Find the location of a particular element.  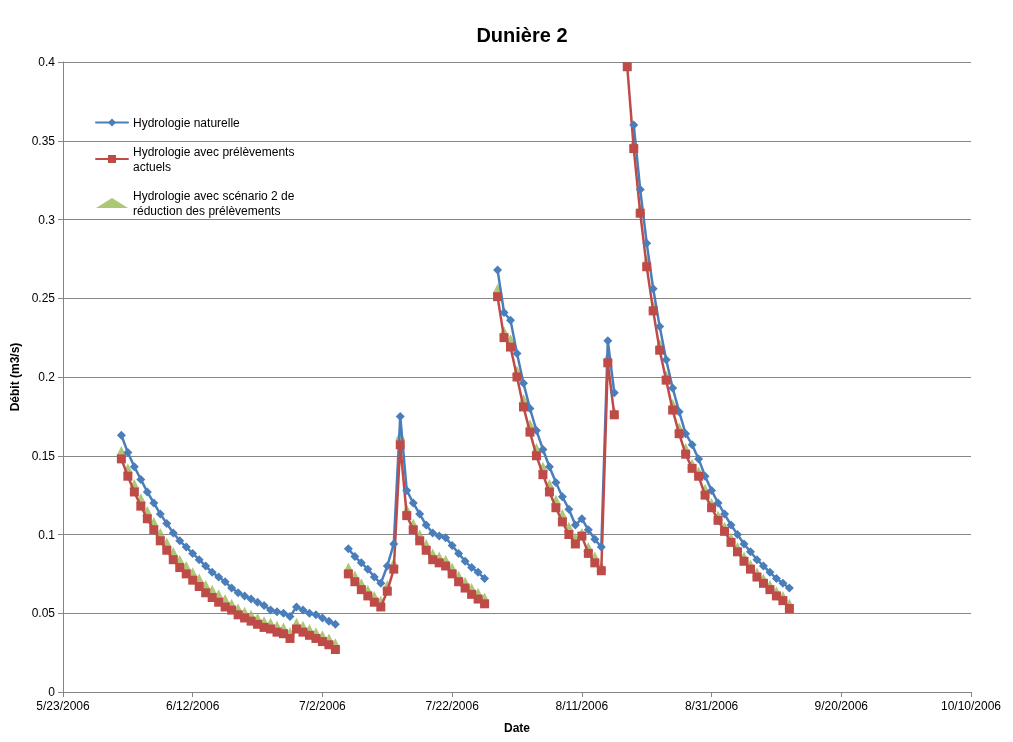

x-axis-title: Date is located at coordinates (517, 728).